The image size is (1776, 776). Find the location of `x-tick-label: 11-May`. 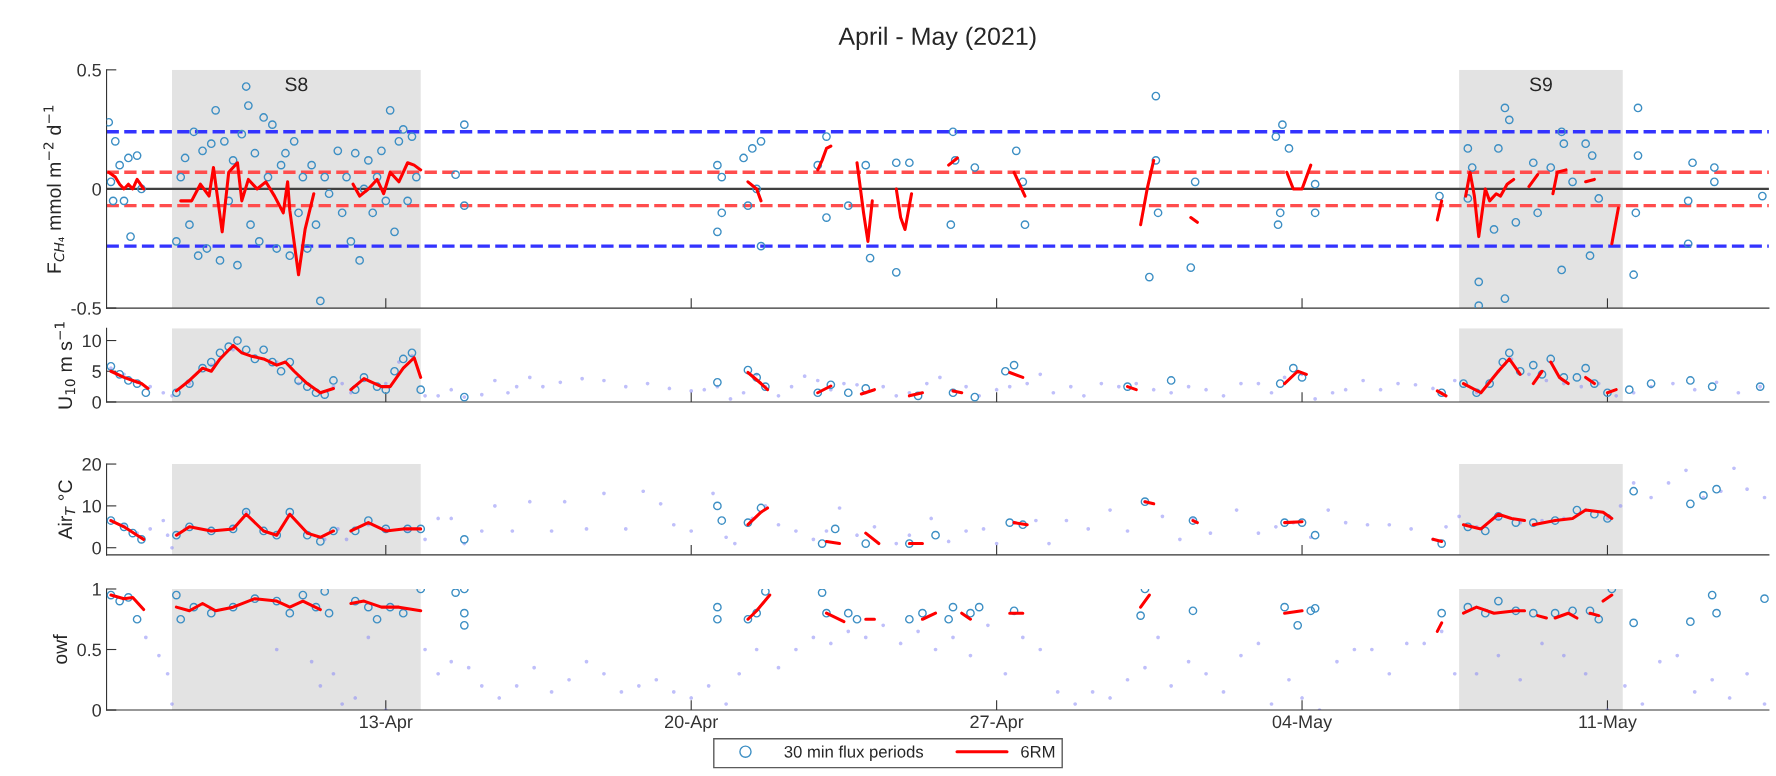

x-tick-label: 11-May is located at coordinates (1608, 723).